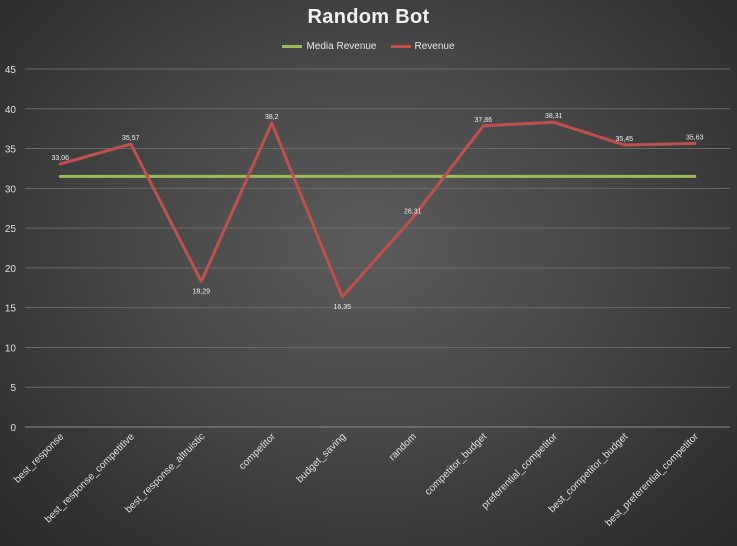 This screenshot has width=737, height=546. What do you see at coordinates (322, 458) in the screenshot?
I see `x-tick-label: budget_saving` at bounding box center [322, 458].